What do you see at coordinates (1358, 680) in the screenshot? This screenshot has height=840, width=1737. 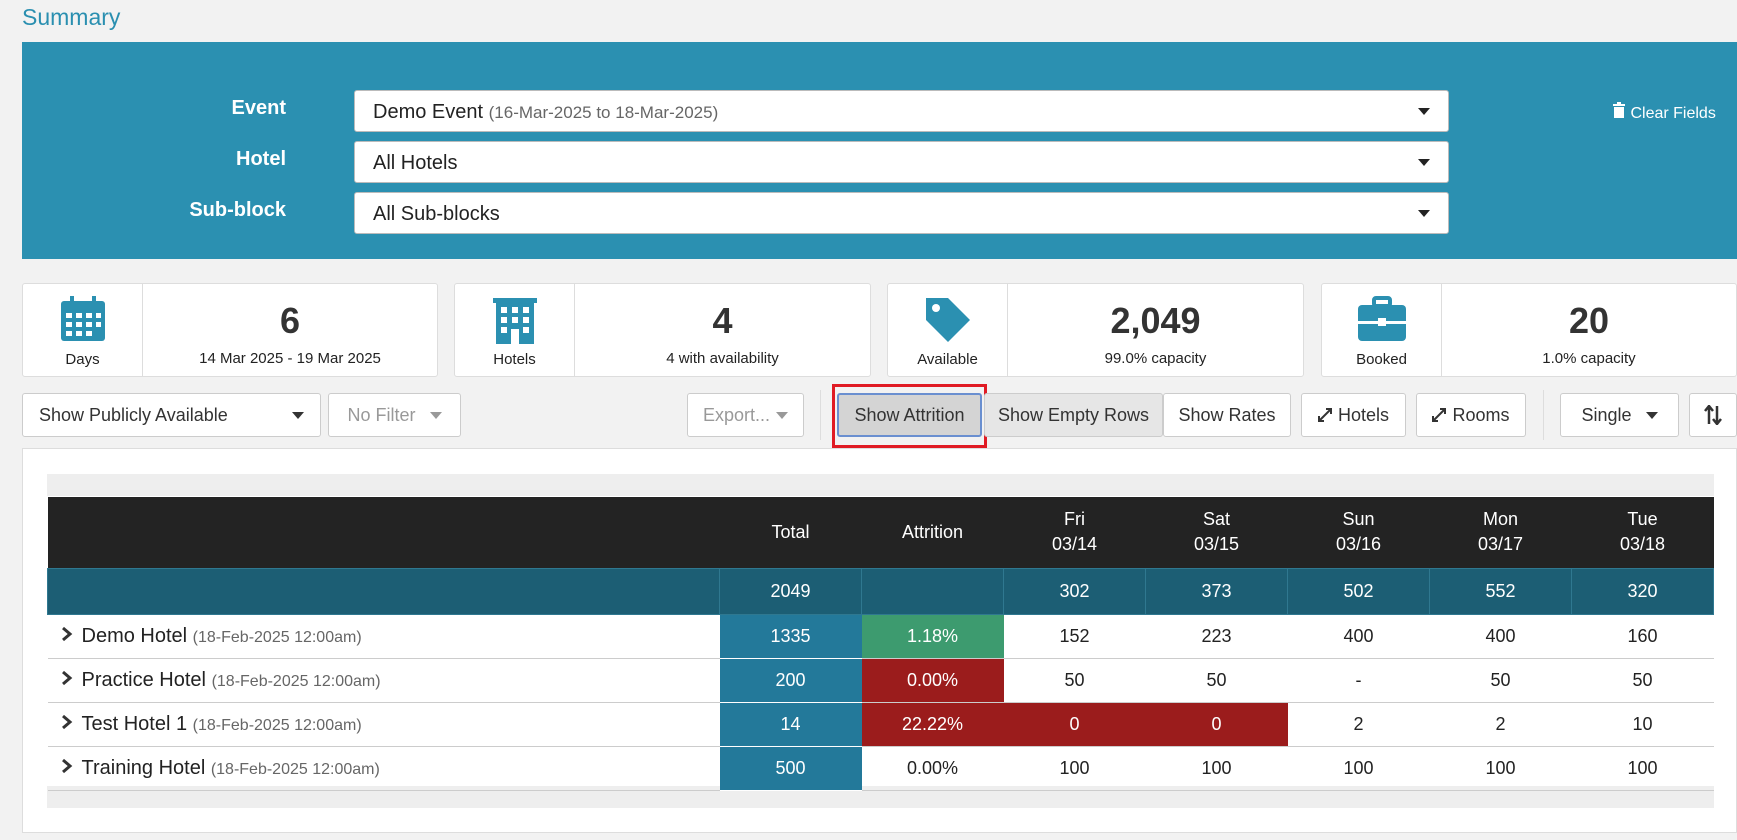 I see `day-cell: -` at bounding box center [1358, 680].